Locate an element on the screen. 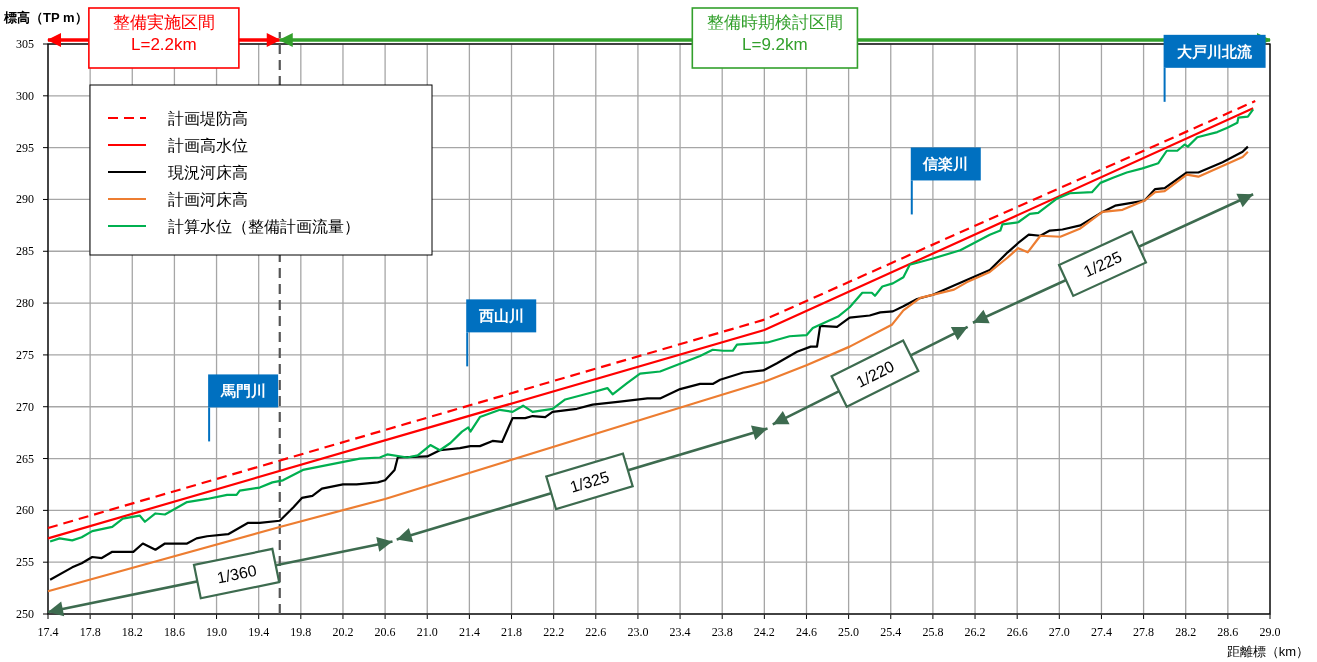 The height and width of the screenshot is (662, 1317). annotation: 1/325 is located at coordinates (590, 481).